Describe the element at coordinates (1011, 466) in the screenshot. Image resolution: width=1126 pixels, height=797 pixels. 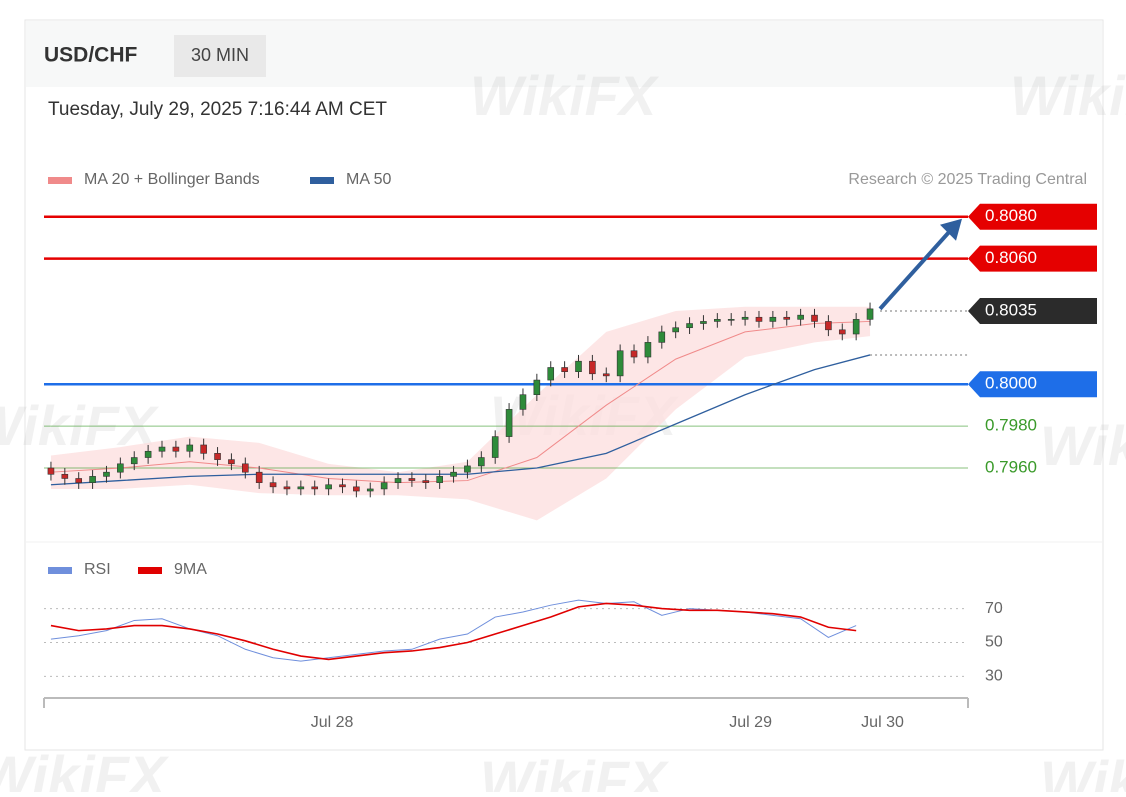
I see `level-label: 0.7960` at that location.